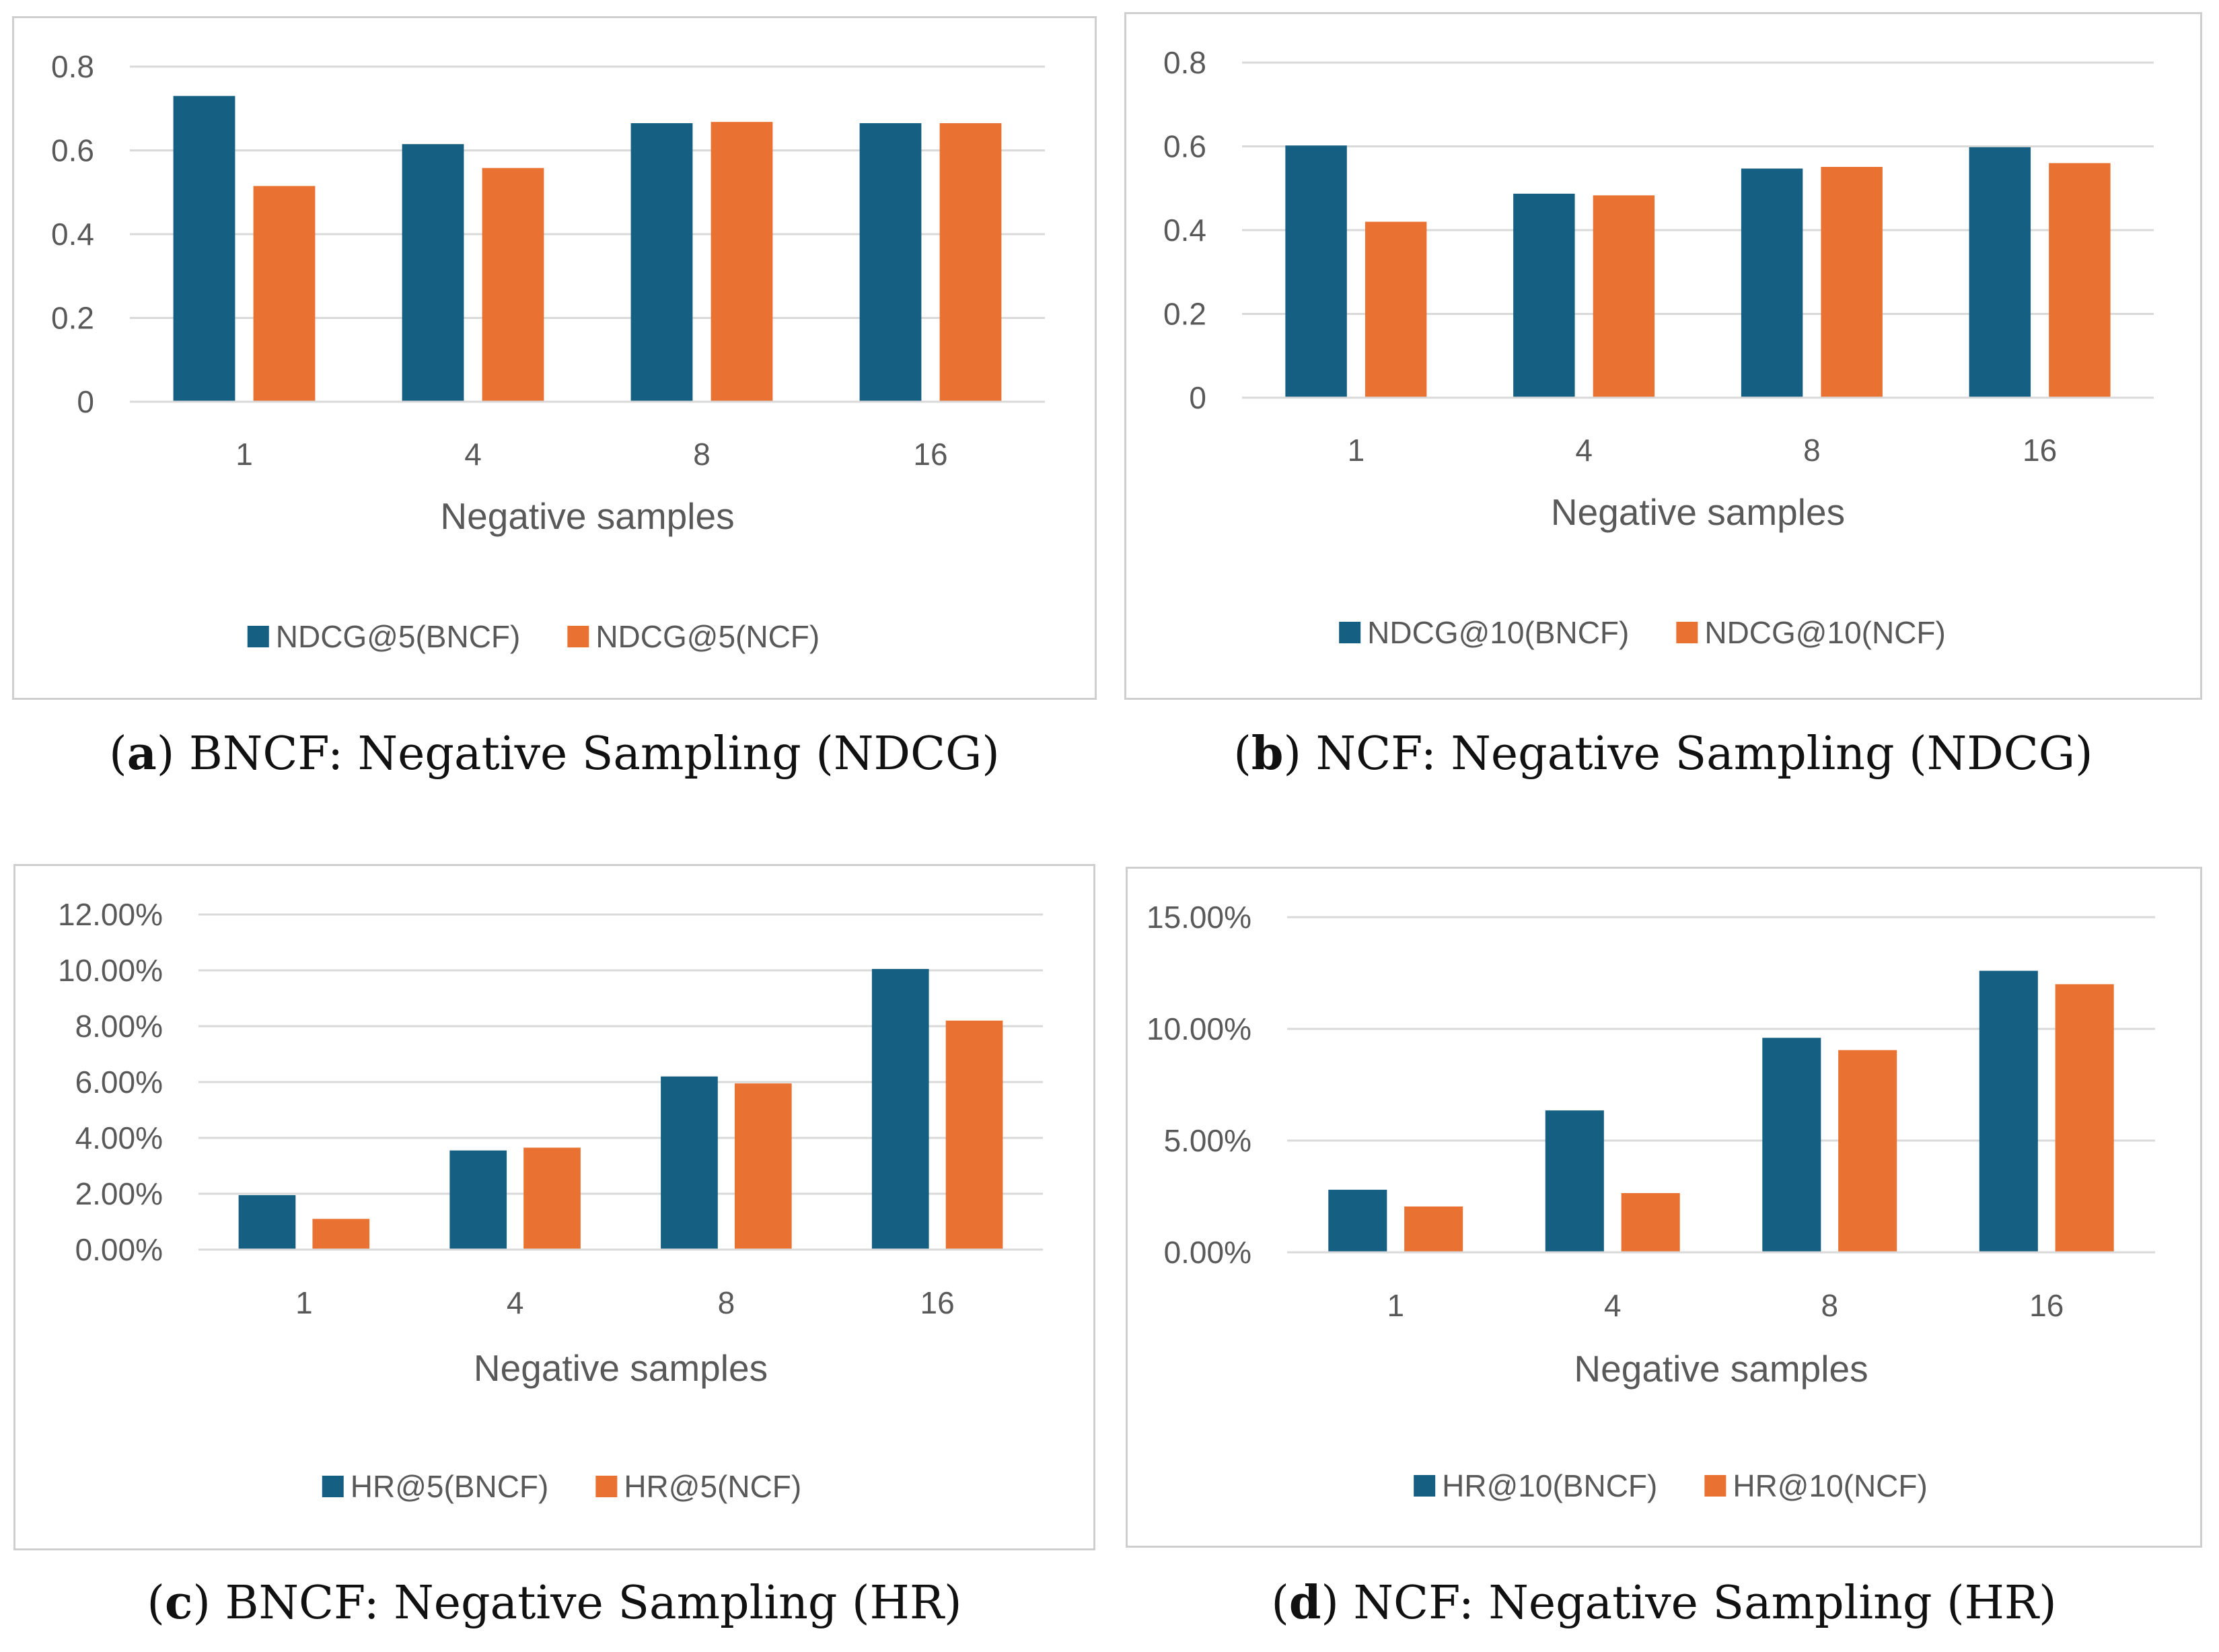 The image size is (2219, 1652). I want to click on caption-text: NCF: Negative Sampling (NDCG), so click(1697, 754).